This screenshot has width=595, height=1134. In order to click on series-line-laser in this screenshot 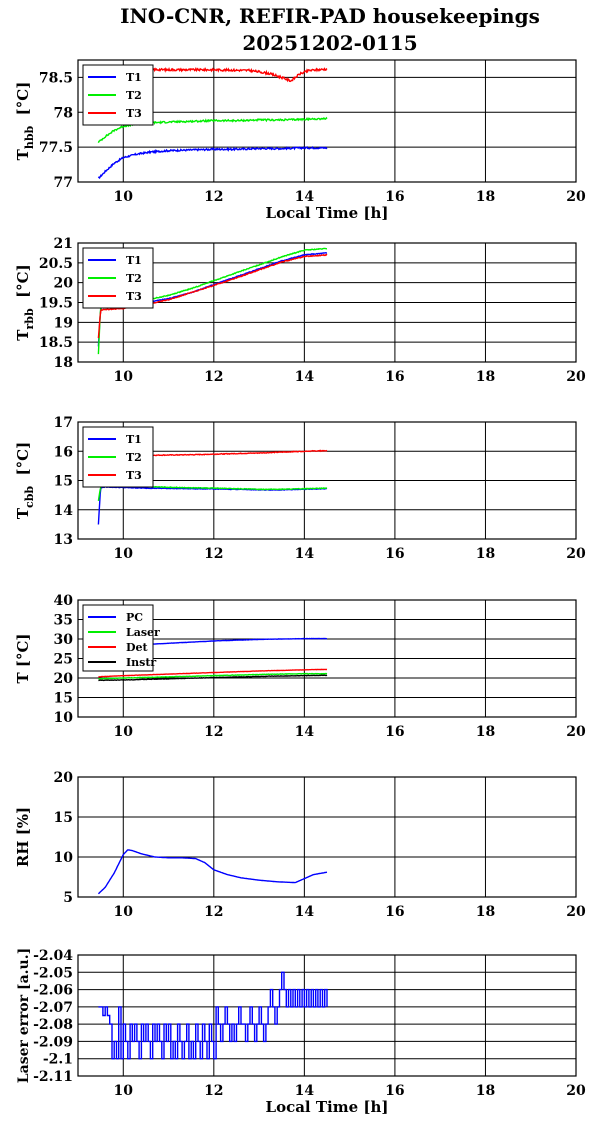, I will do `click(213, 676)`.